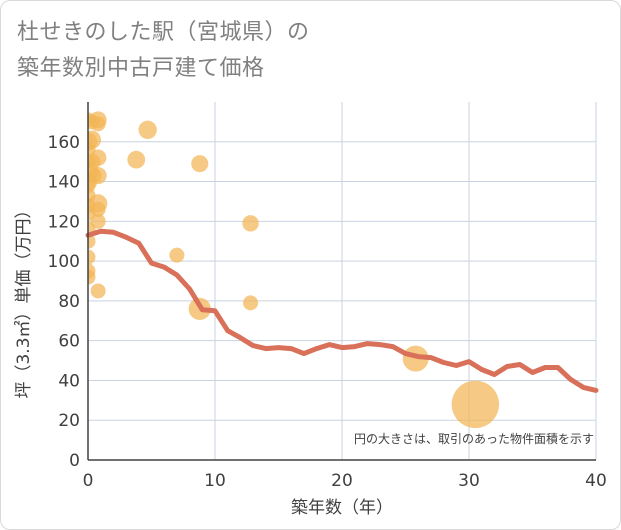 The height and width of the screenshot is (530, 621). Describe the element at coordinates (88, 481) in the screenshot. I see `x-tick-label-0: 0` at that location.